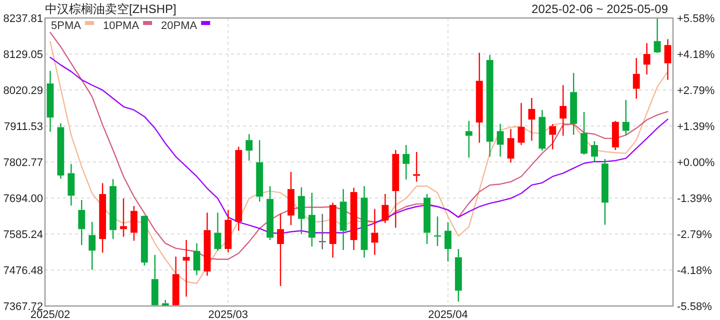 The image size is (720, 320). Describe the element at coordinates (66, 26) in the screenshot. I see `legend-label: 5PMA` at that location.